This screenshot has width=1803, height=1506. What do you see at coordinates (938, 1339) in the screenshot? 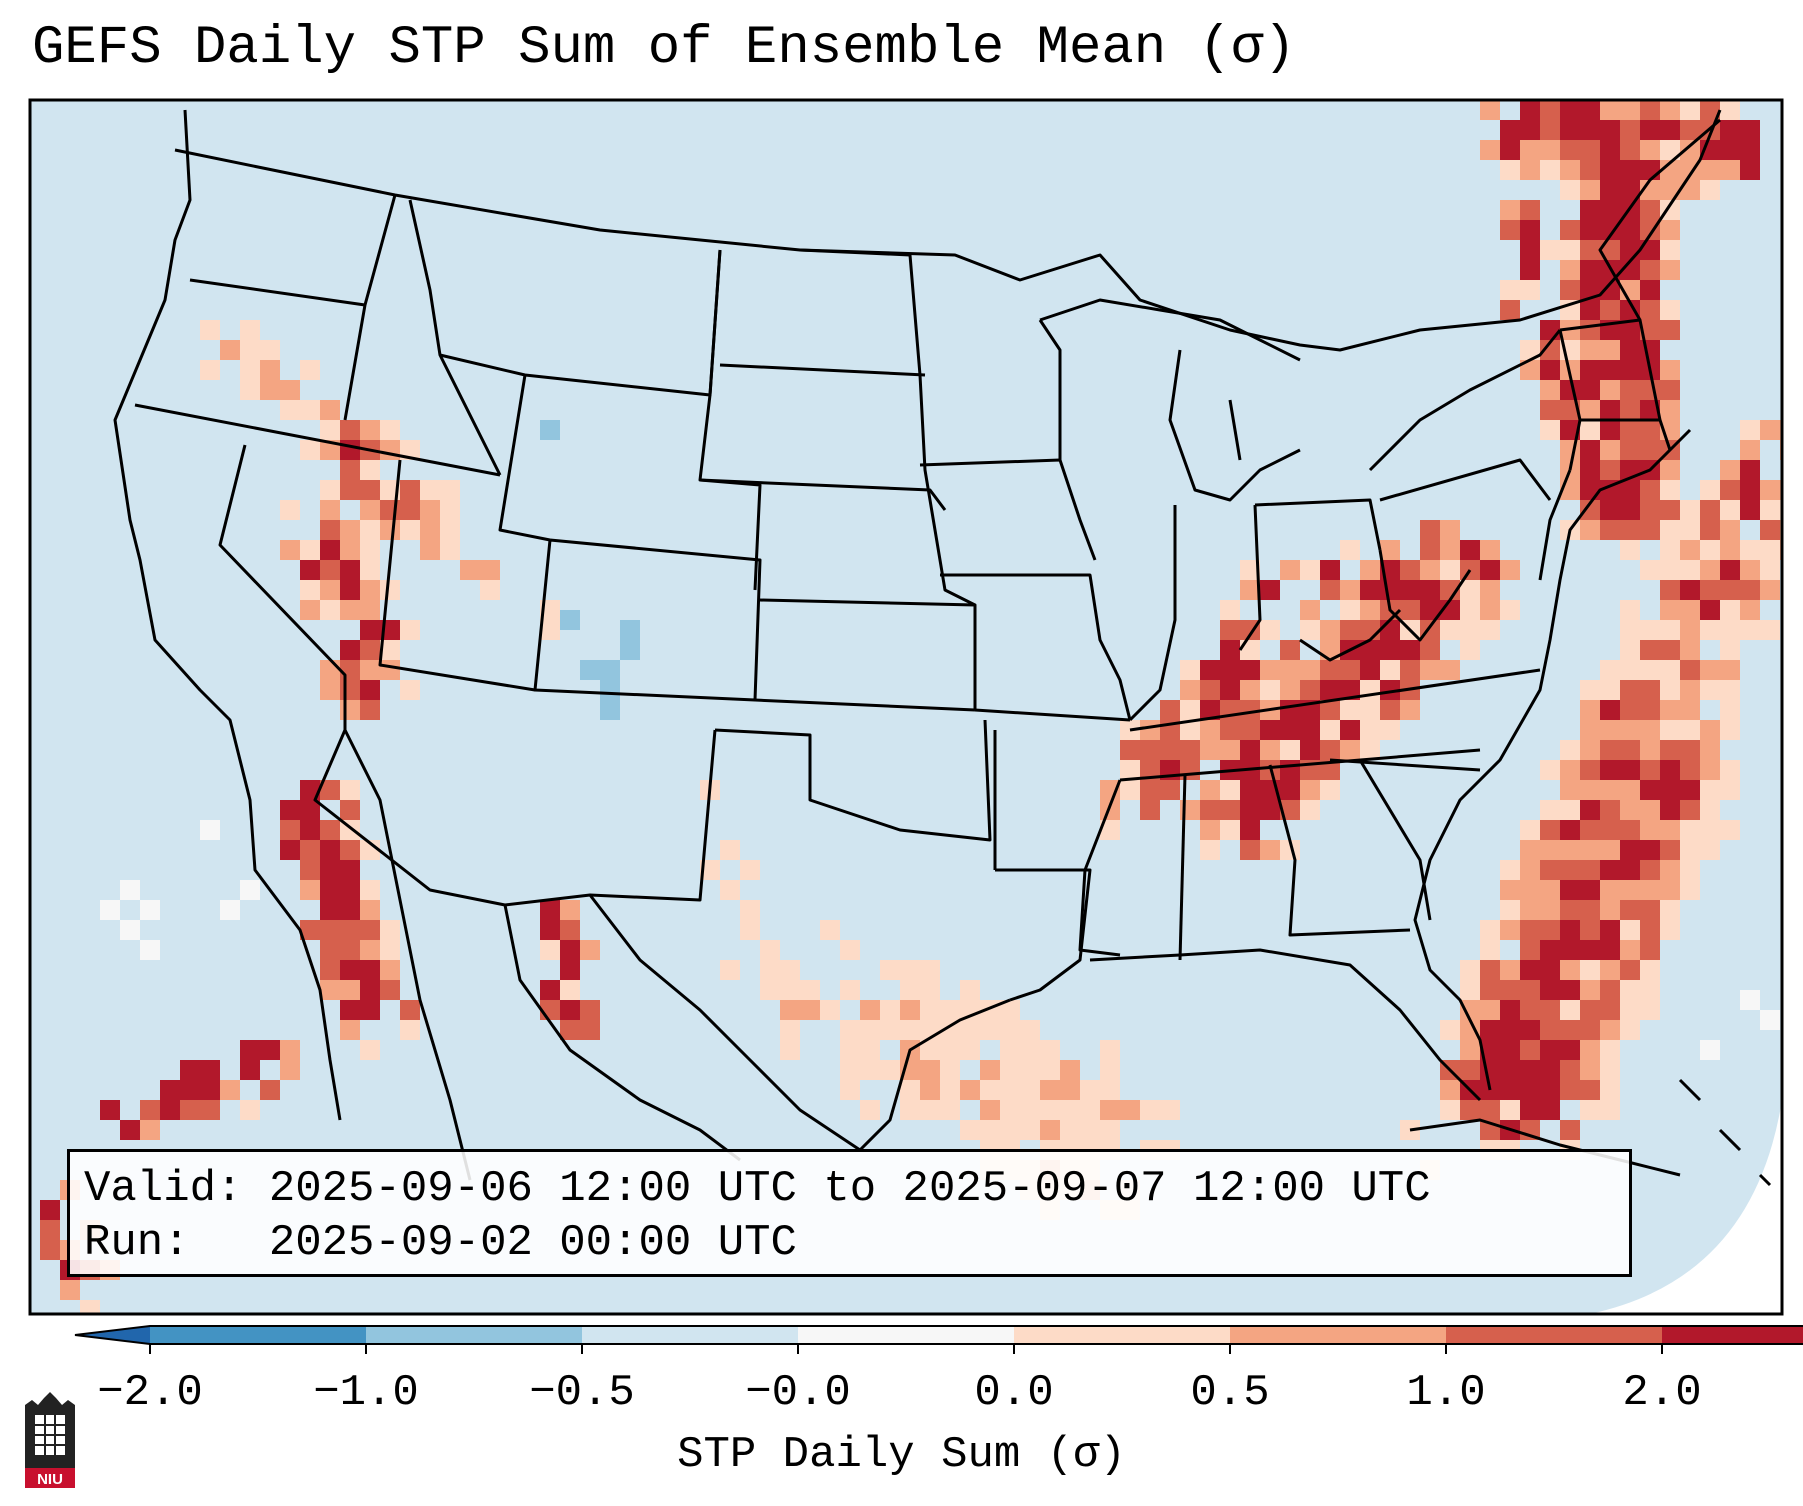
I see `colorbar` at bounding box center [938, 1339].